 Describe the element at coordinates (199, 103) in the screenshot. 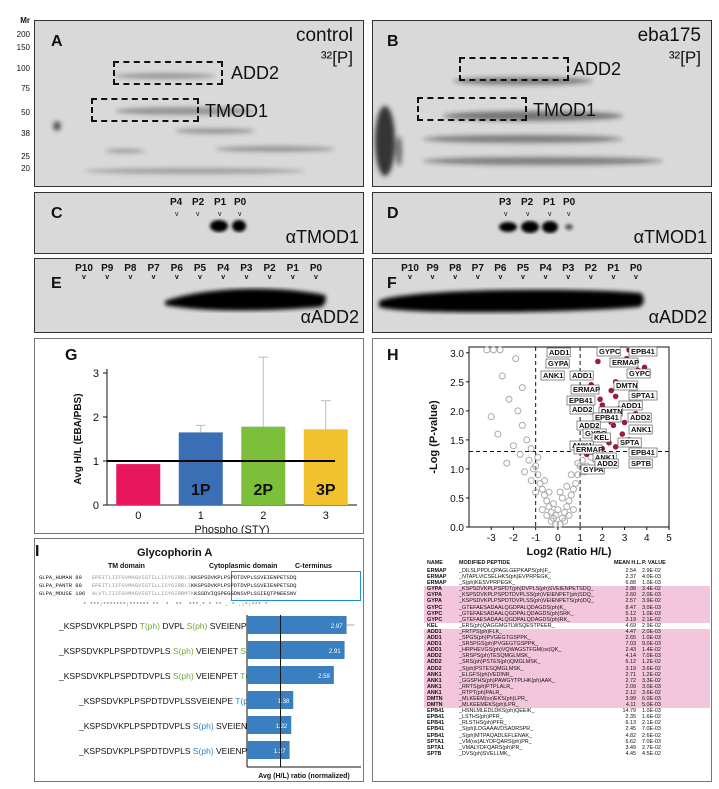

I see `panel-a-blot: A control ³²[P] ADD2 TMOD1` at that location.